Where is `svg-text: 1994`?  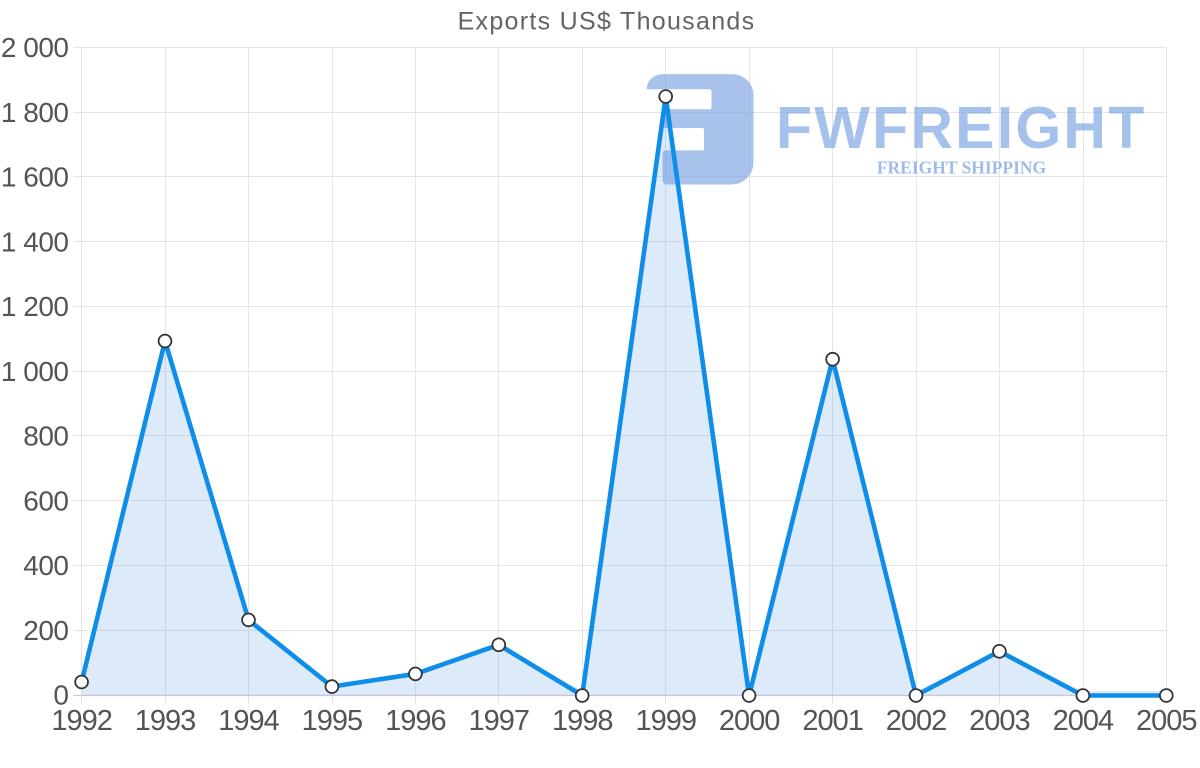 svg-text: 1994 is located at coordinates (248, 721).